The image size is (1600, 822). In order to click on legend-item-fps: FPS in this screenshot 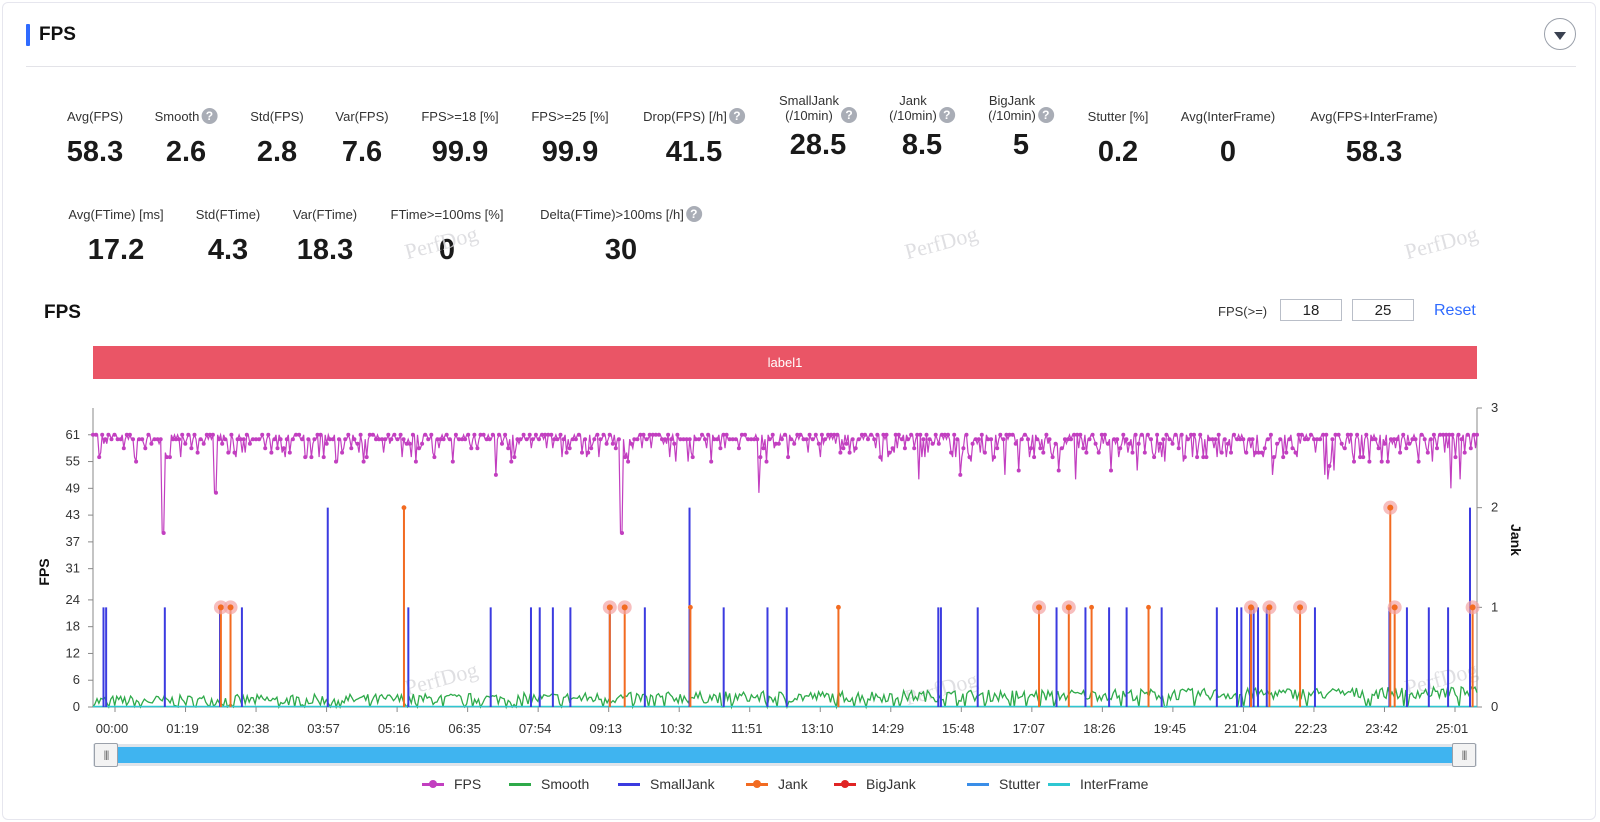, I will do `click(451, 784)`.